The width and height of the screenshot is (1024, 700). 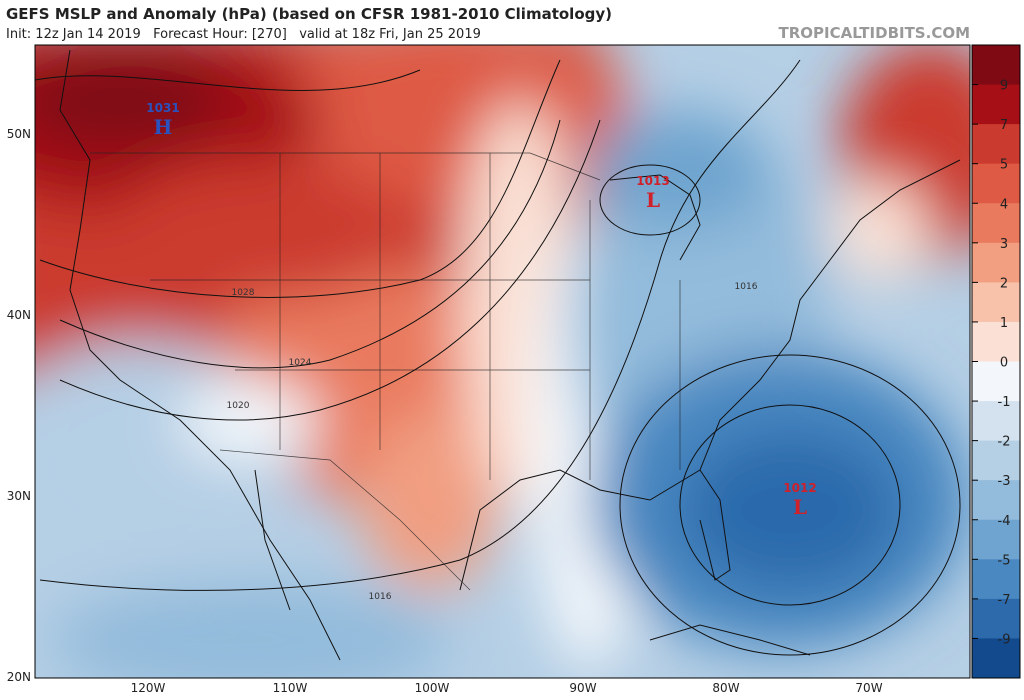 I want to click on colorbar-label: 9, so click(x=1004, y=86).